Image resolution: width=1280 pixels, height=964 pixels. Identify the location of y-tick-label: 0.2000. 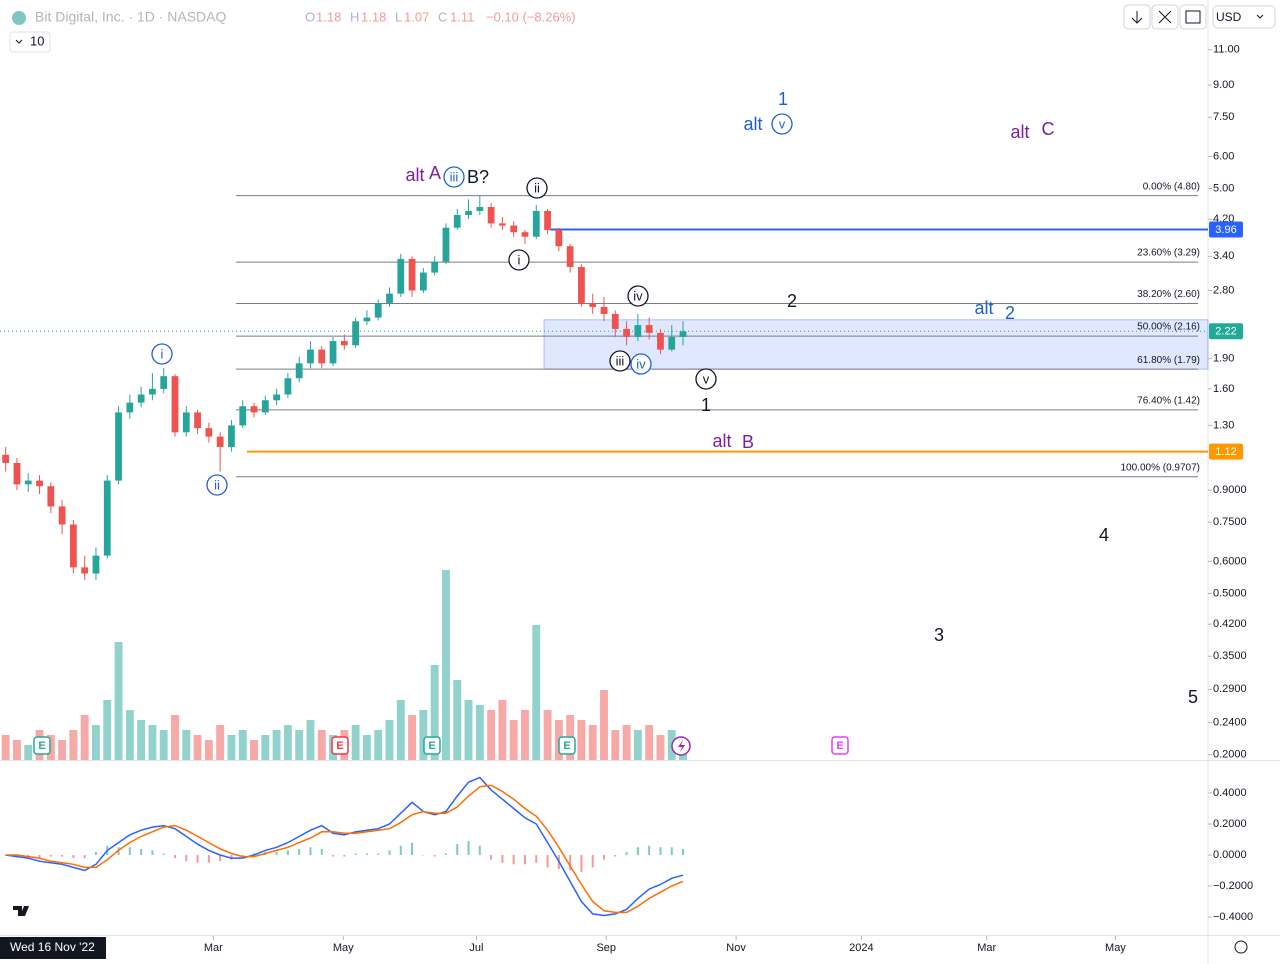
(1230, 755).